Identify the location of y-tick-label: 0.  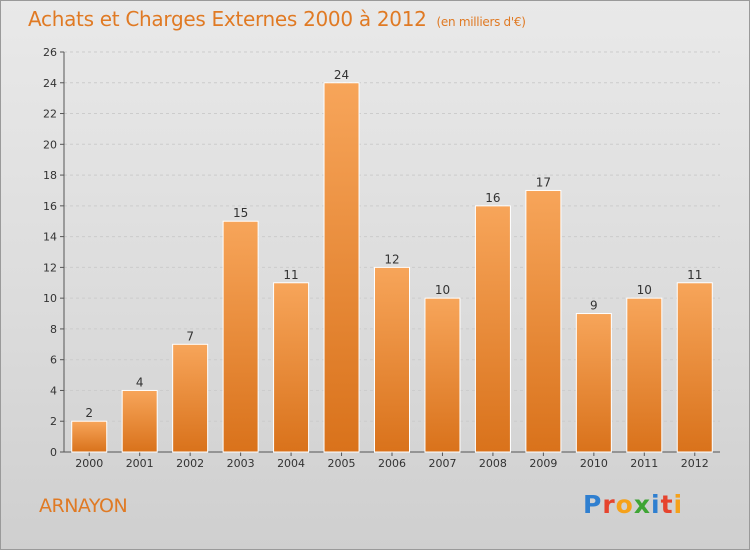
(53, 452).